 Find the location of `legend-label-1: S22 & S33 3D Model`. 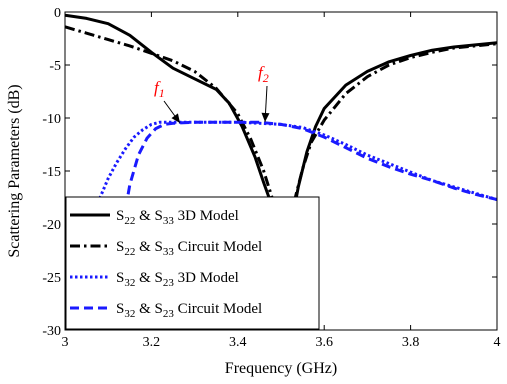

legend-label-1: S22 & S33 3D Model is located at coordinates (177, 217).